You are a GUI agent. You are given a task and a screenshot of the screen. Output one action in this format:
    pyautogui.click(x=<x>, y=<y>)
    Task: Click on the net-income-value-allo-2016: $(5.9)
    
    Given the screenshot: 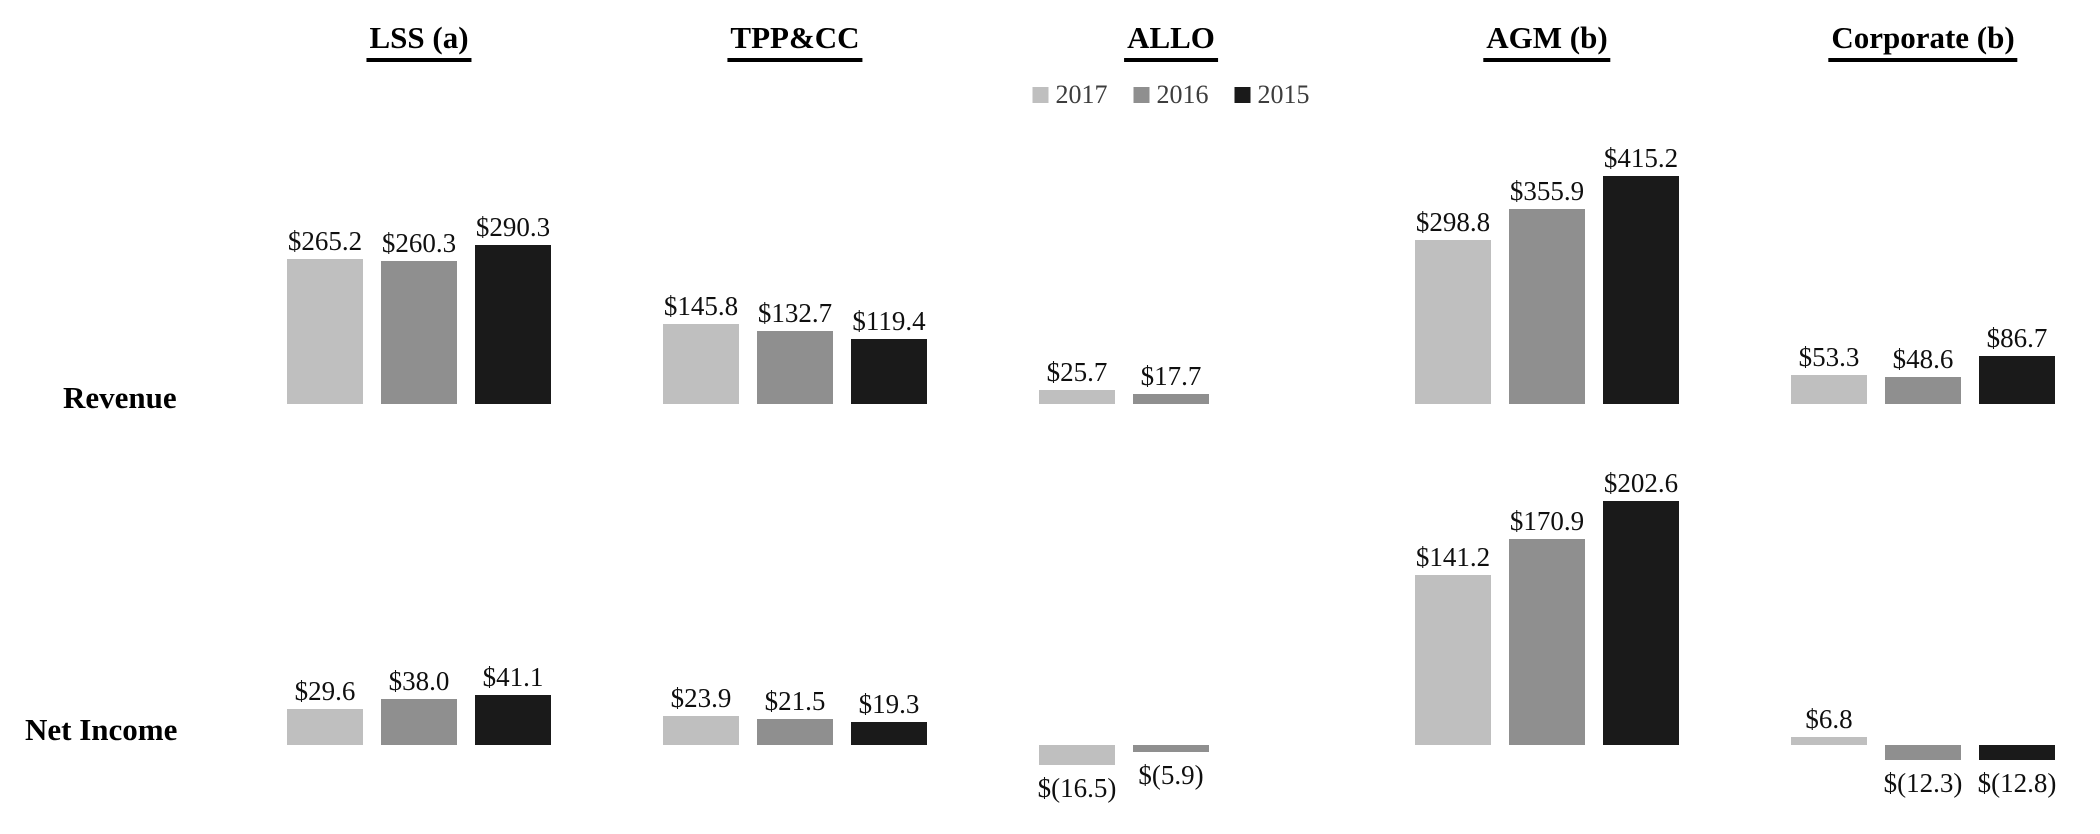 What is the action you would take?
    pyautogui.click(x=1171, y=775)
    